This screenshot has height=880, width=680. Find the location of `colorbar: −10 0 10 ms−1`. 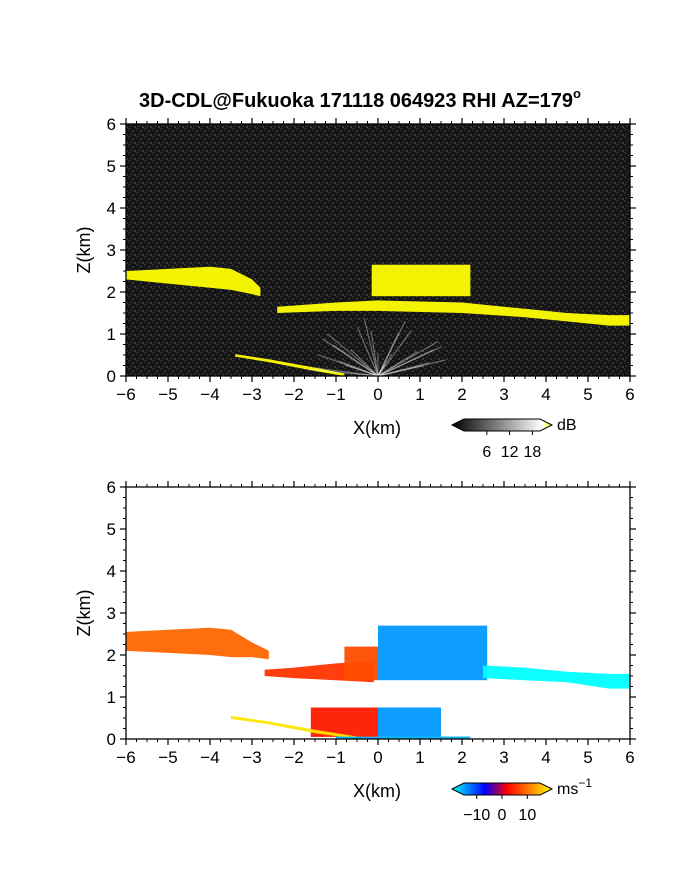

colorbar: −10 0 10 ms−1 is located at coordinates (521, 800).